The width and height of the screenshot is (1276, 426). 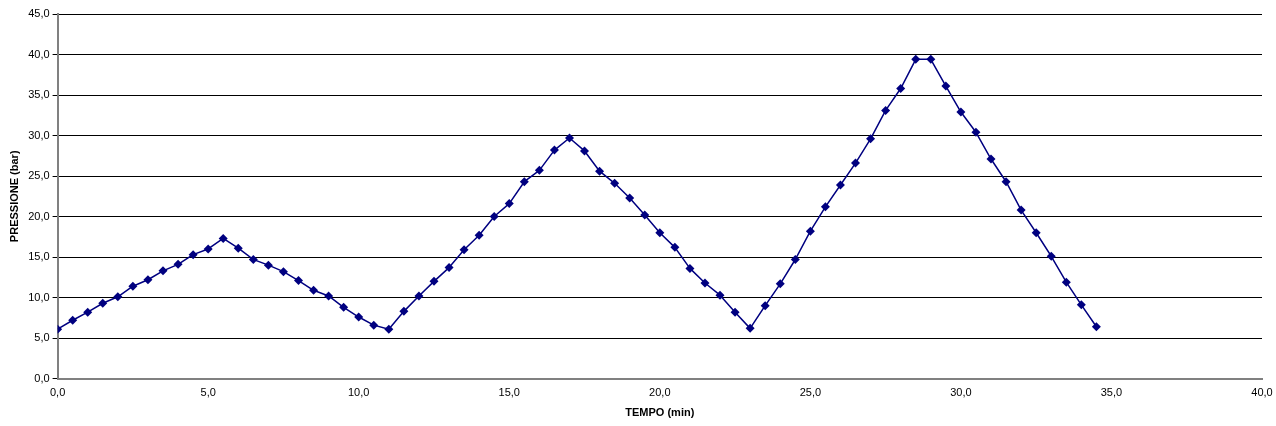 What do you see at coordinates (39, 175) in the screenshot?
I see `y-tick-label: 25,0` at bounding box center [39, 175].